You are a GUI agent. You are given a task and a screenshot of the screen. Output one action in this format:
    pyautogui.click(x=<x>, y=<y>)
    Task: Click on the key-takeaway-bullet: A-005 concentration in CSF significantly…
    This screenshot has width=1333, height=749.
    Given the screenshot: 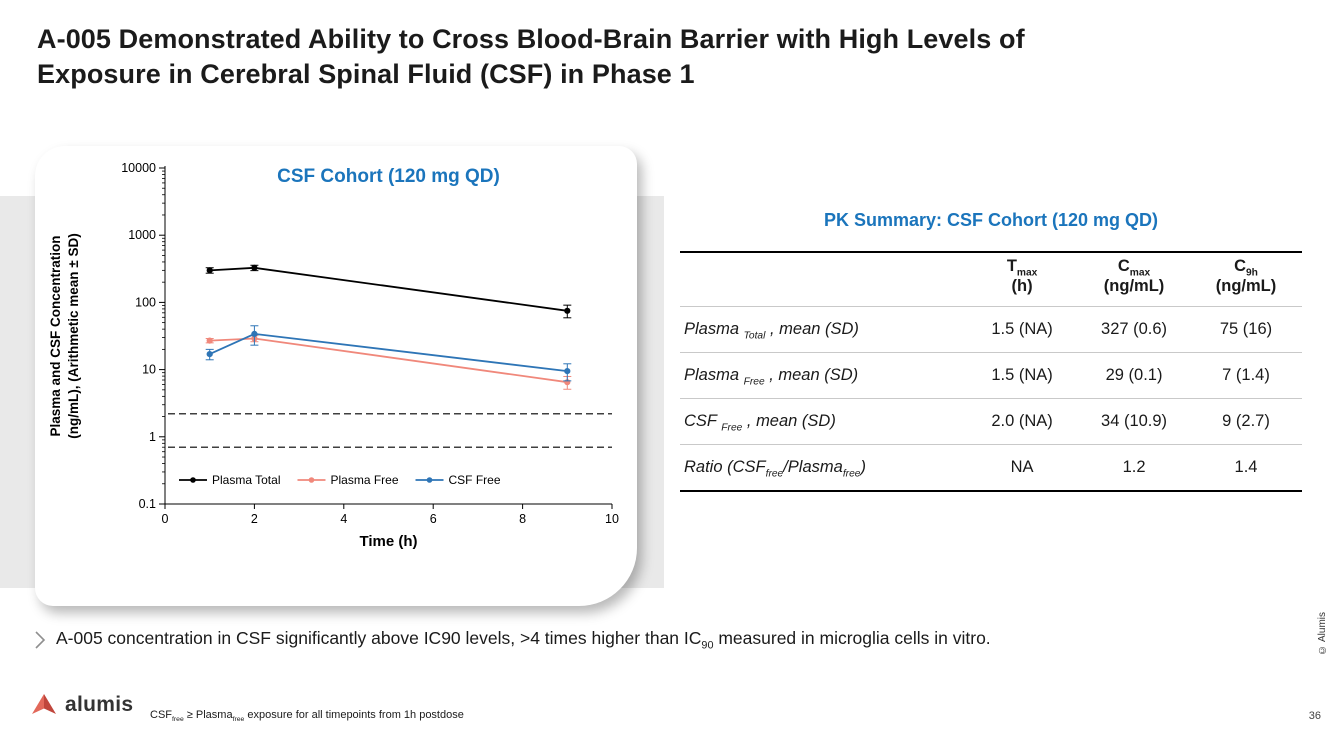 What is the action you would take?
    pyautogui.click(x=668, y=639)
    